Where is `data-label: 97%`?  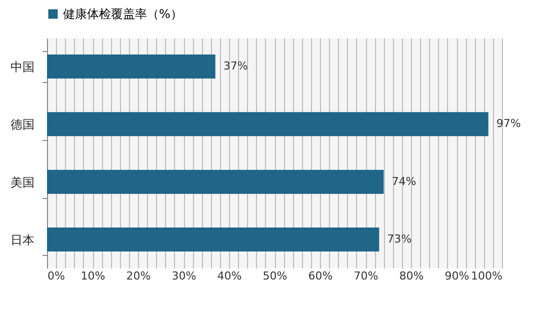 data-label: 97% is located at coordinates (508, 123).